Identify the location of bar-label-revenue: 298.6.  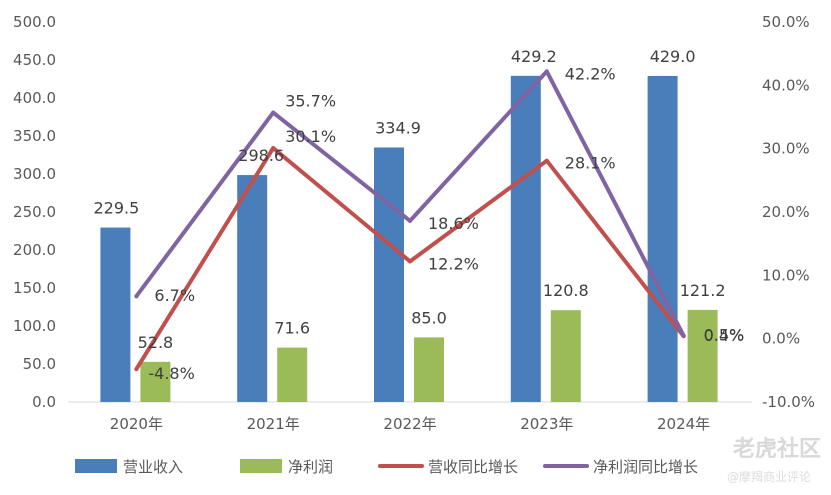
(261, 155).